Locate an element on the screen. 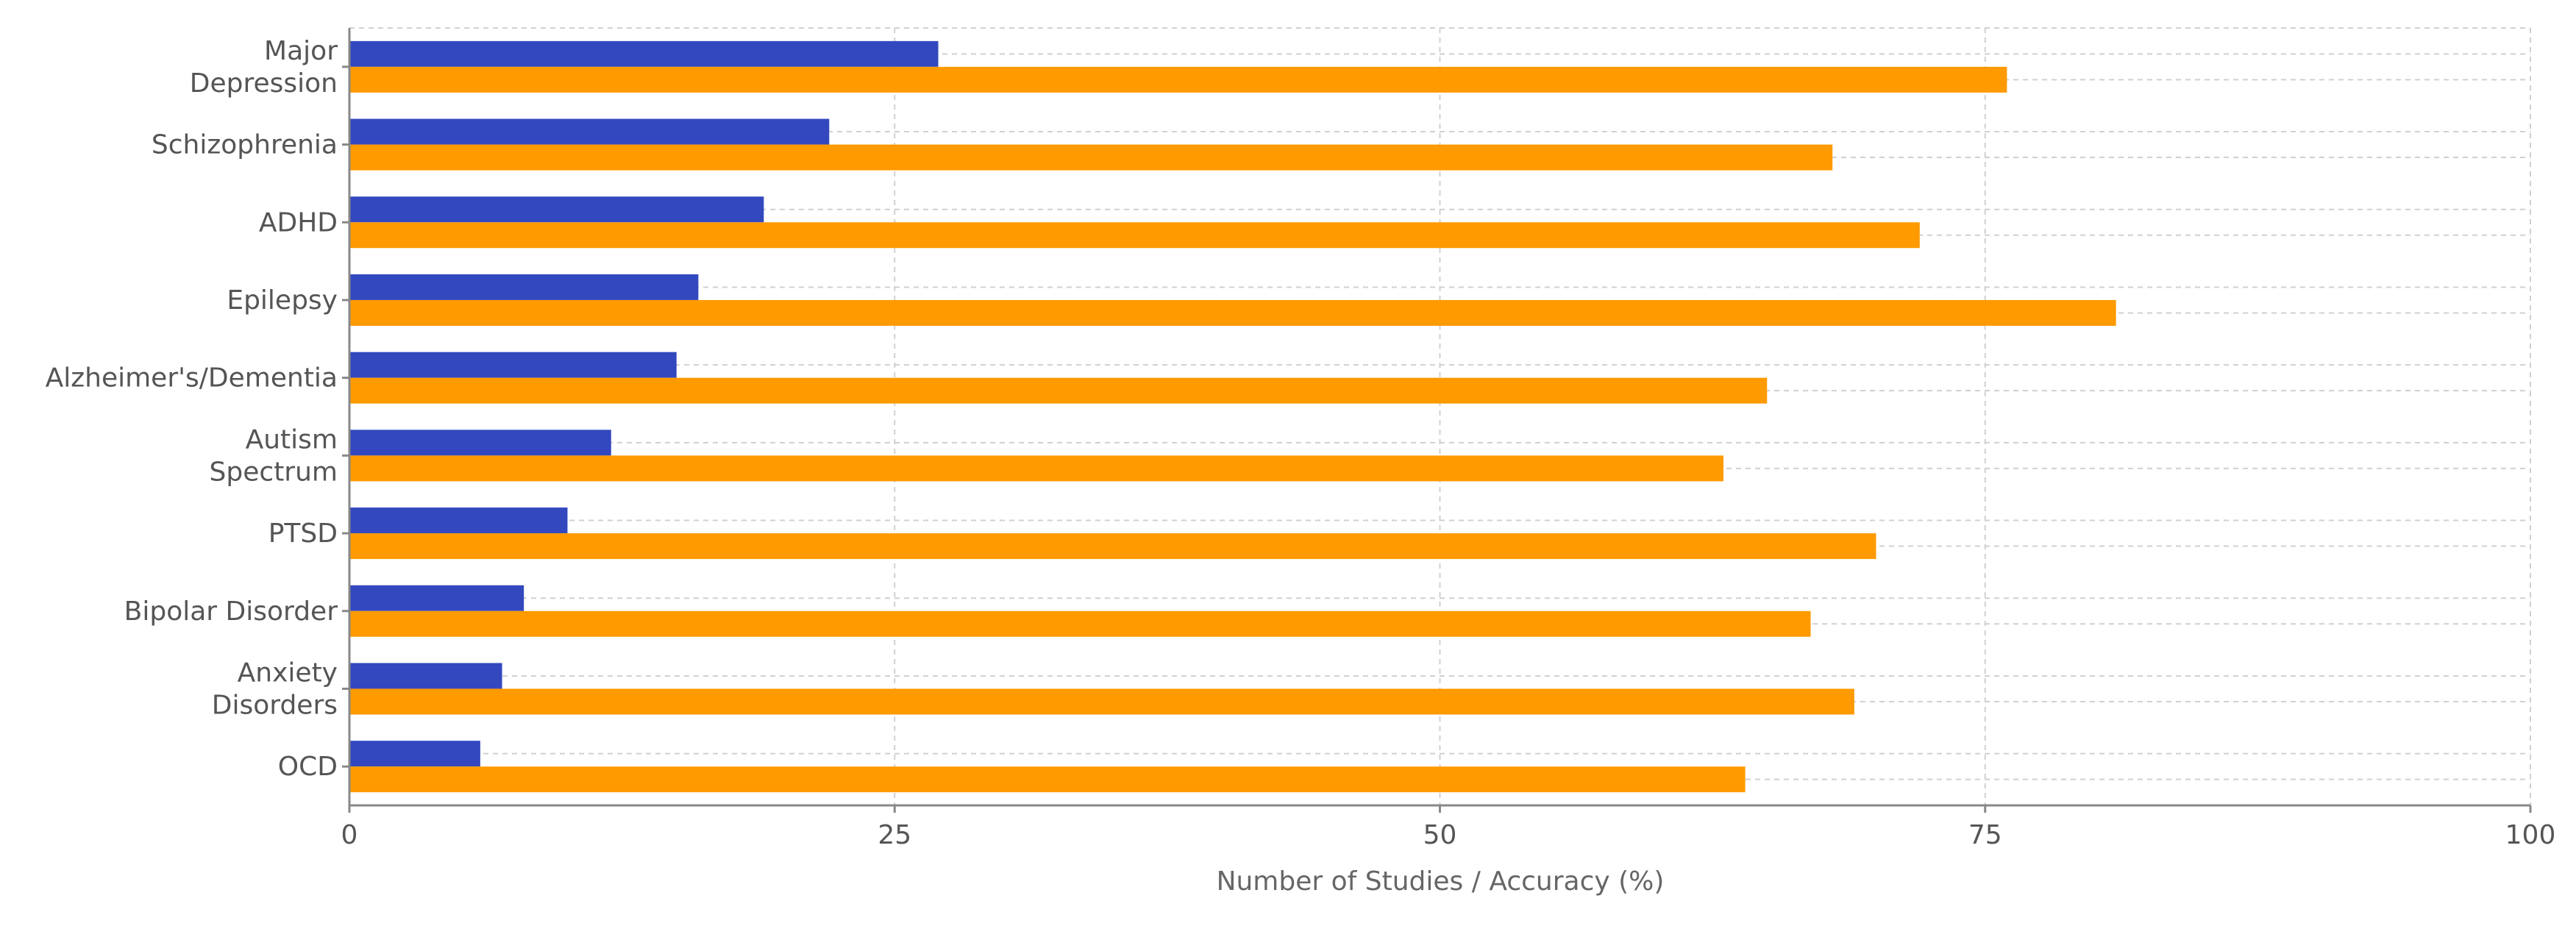  x-tick-label: 0 is located at coordinates (349, 835).